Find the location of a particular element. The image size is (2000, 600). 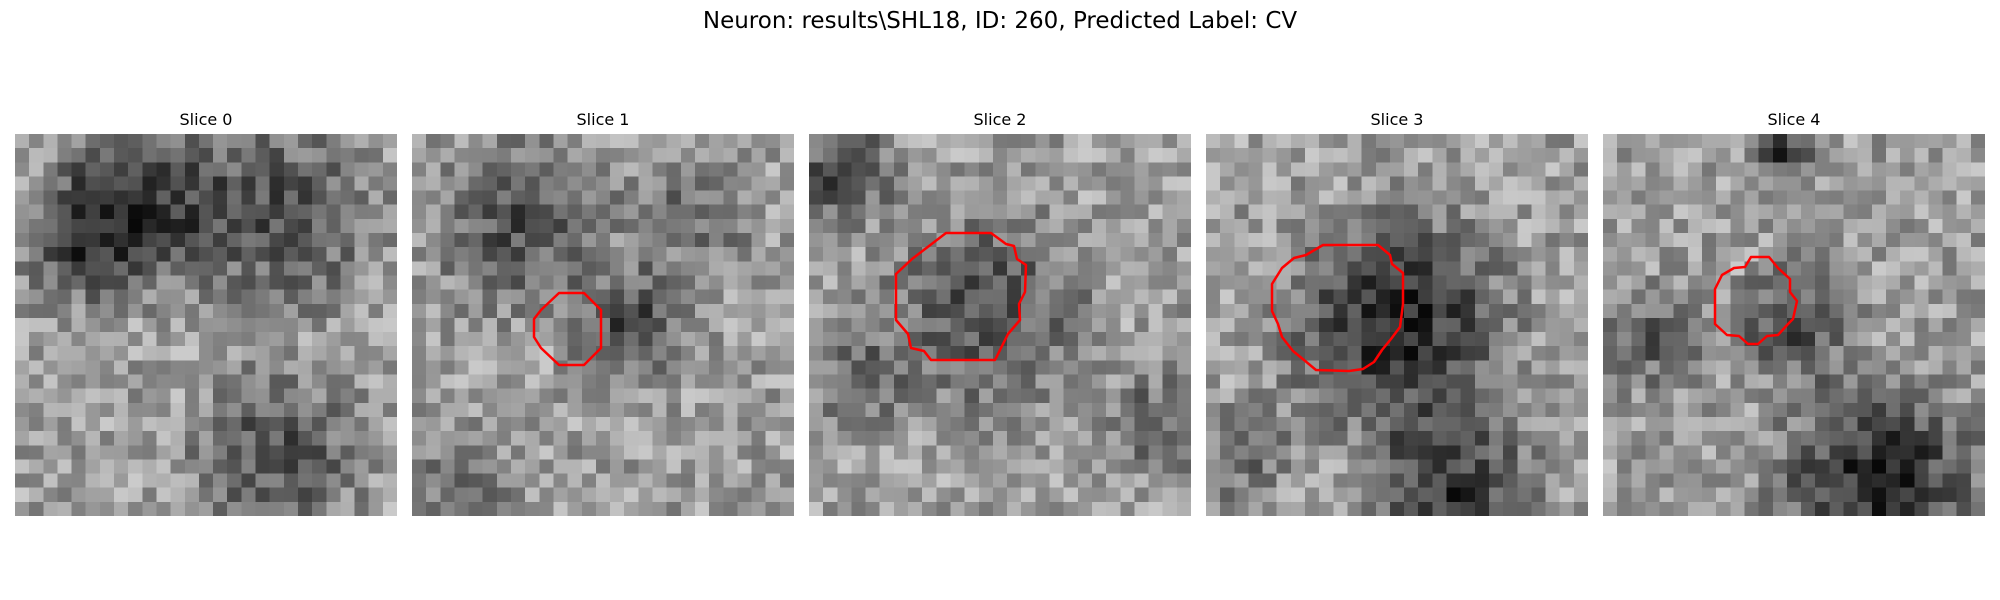

slice-panel-0: Slice 0 is located at coordinates (206, 312).